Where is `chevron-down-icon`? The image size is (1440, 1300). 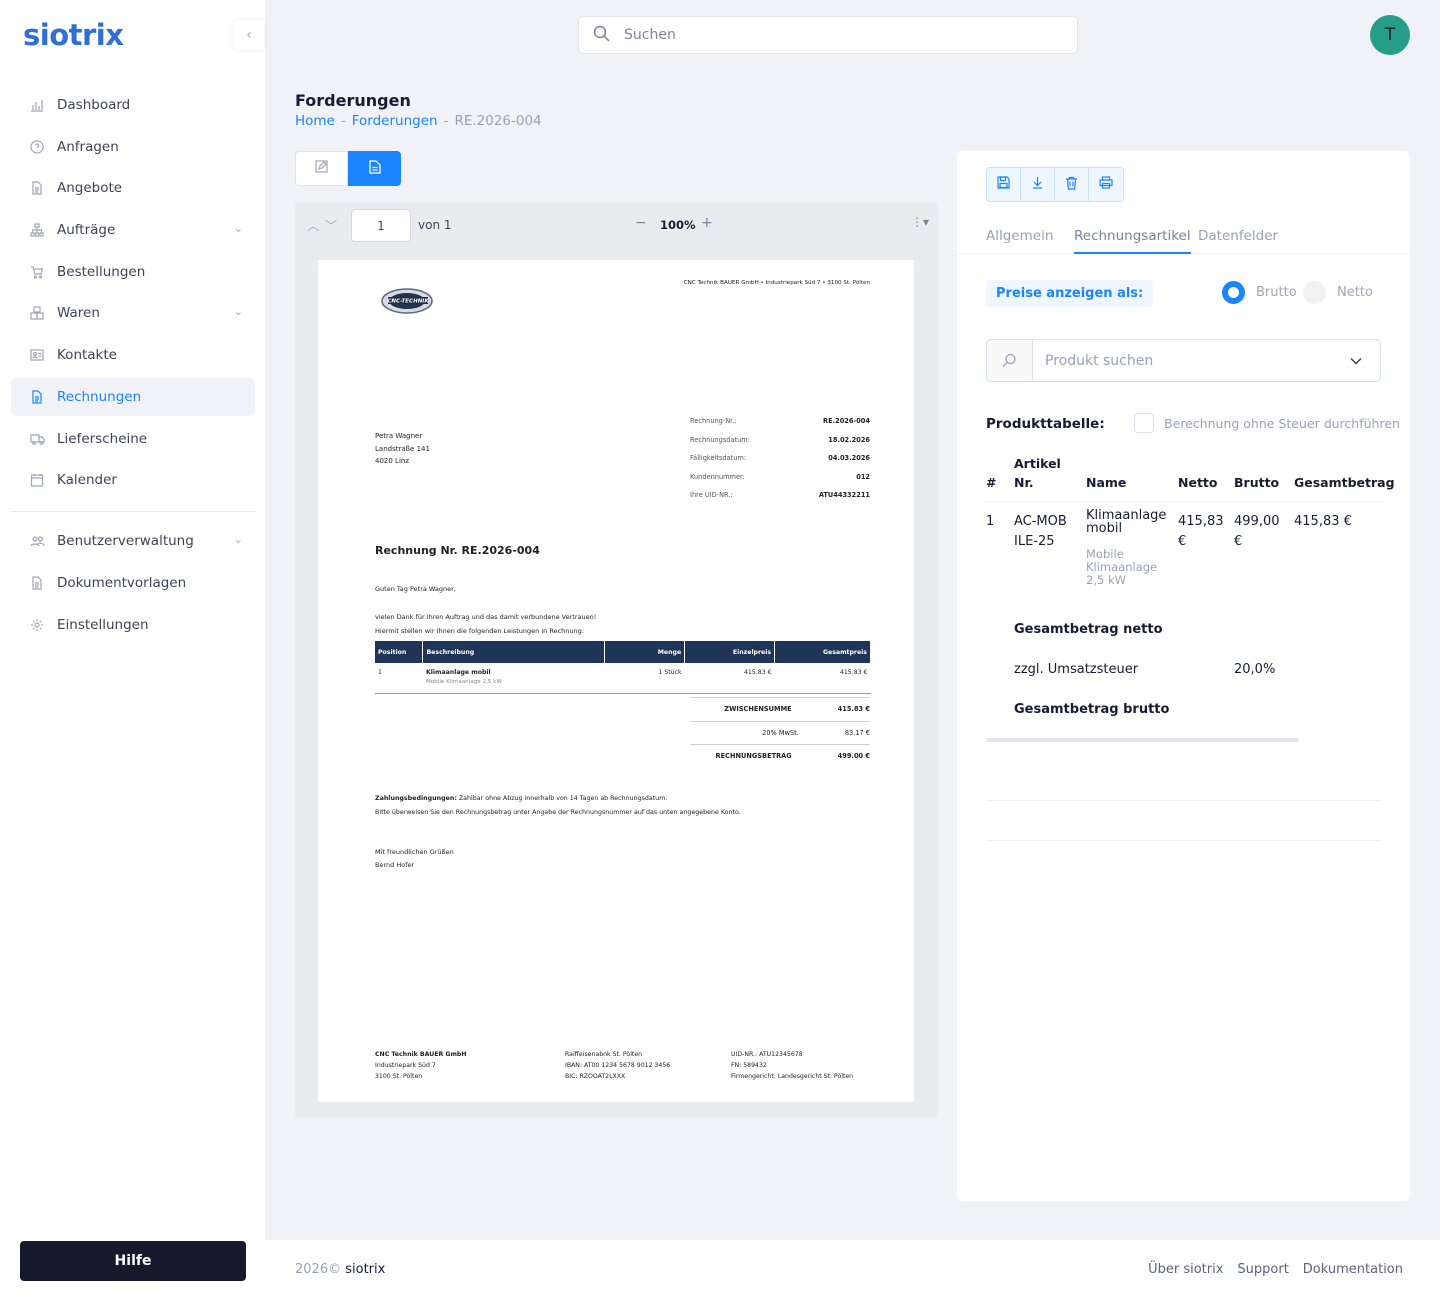 chevron-down-icon is located at coordinates (1365, 361).